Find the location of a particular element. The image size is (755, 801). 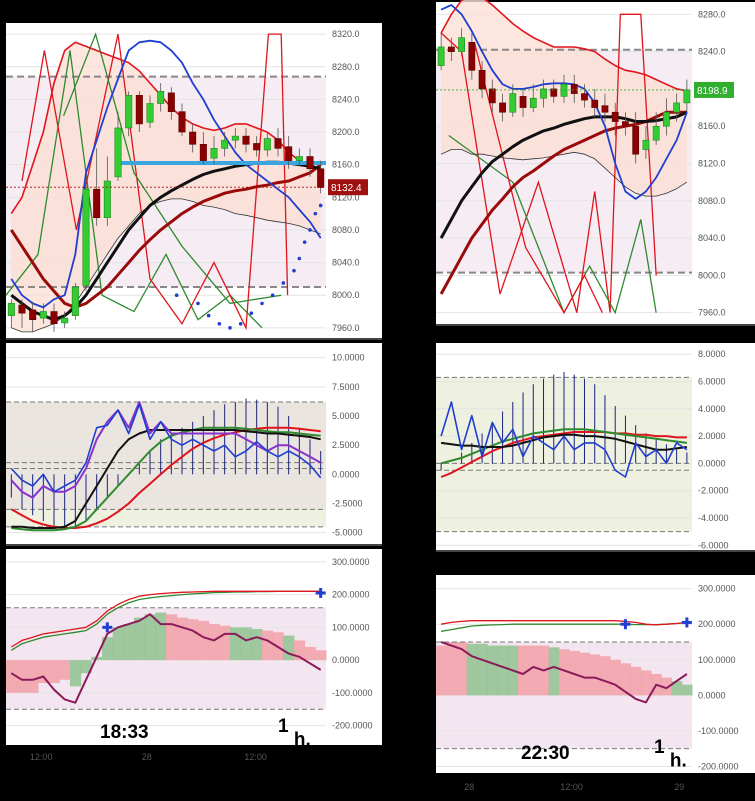

osc1-tick-label: 5.0000 is located at coordinates (346, 416).